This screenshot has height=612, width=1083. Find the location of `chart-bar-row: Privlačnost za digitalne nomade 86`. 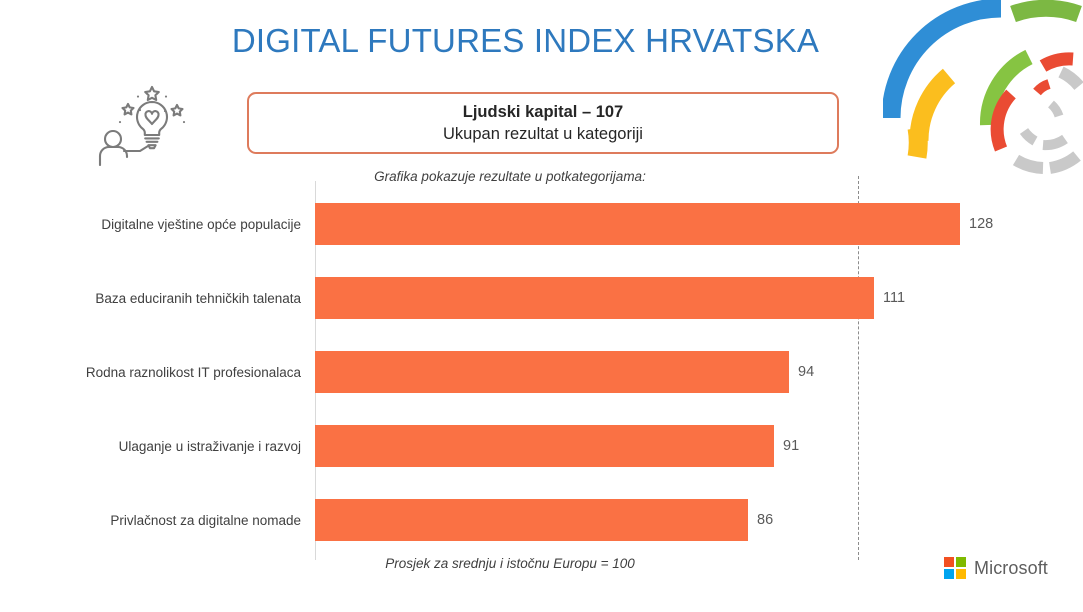

chart-bar-row: Privlačnost za digitalne nomade 86 is located at coordinates (541, 520).